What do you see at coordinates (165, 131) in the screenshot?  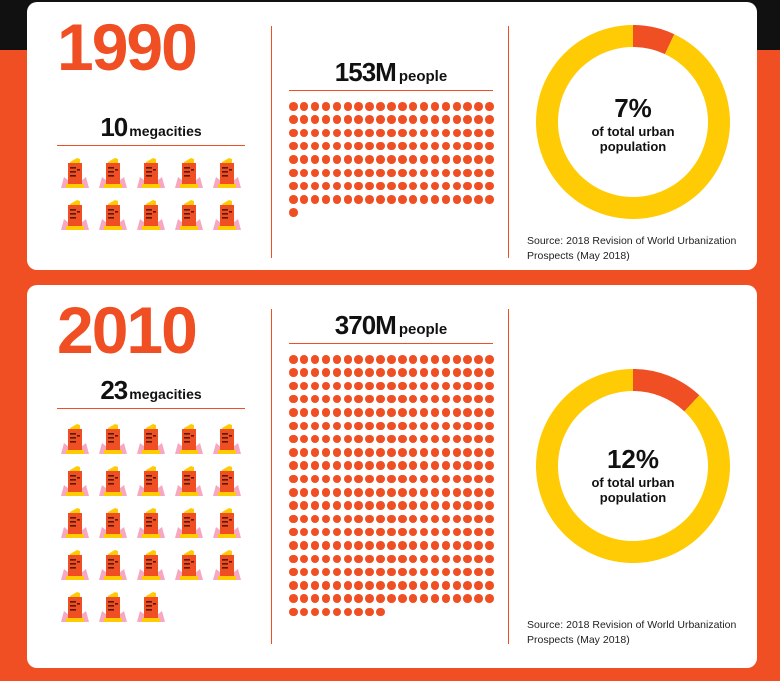 I see `megacities-word: megacities` at bounding box center [165, 131].